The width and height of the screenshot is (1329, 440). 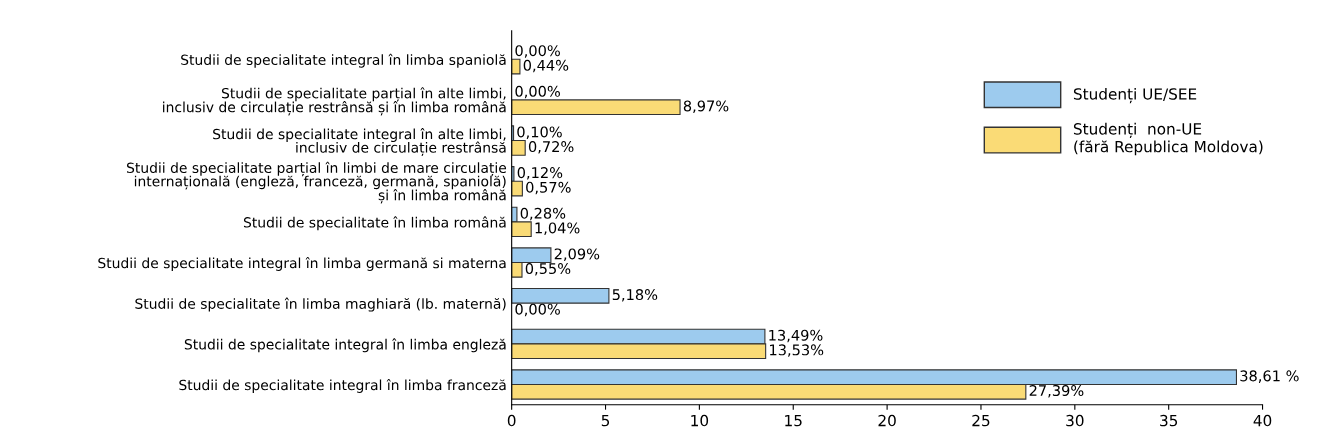 What do you see at coordinates (887, 420) in the screenshot?
I see `x-tick-label: 20` at bounding box center [887, 420].